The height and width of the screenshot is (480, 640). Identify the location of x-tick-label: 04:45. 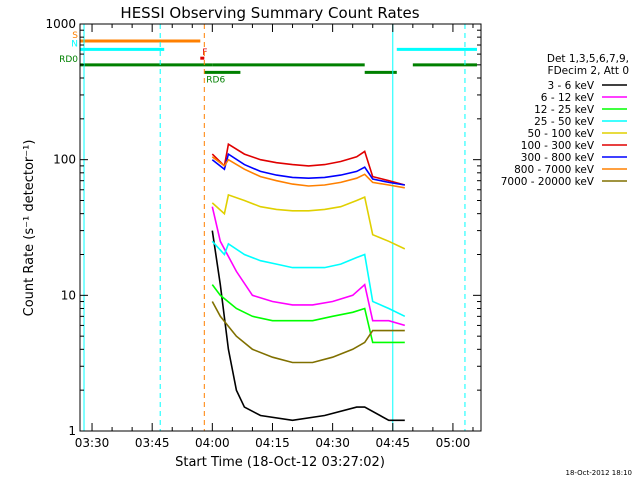
(392, 443).